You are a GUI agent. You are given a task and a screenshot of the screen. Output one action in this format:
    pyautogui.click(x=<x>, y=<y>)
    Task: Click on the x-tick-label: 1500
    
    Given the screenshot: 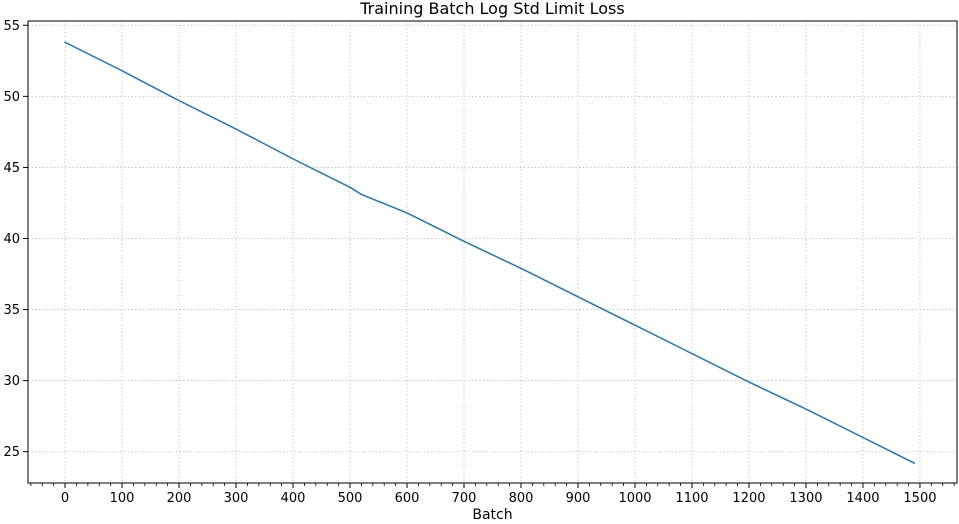 What is the action you would take?
    pyautogui.click(x=919, y=498)
    